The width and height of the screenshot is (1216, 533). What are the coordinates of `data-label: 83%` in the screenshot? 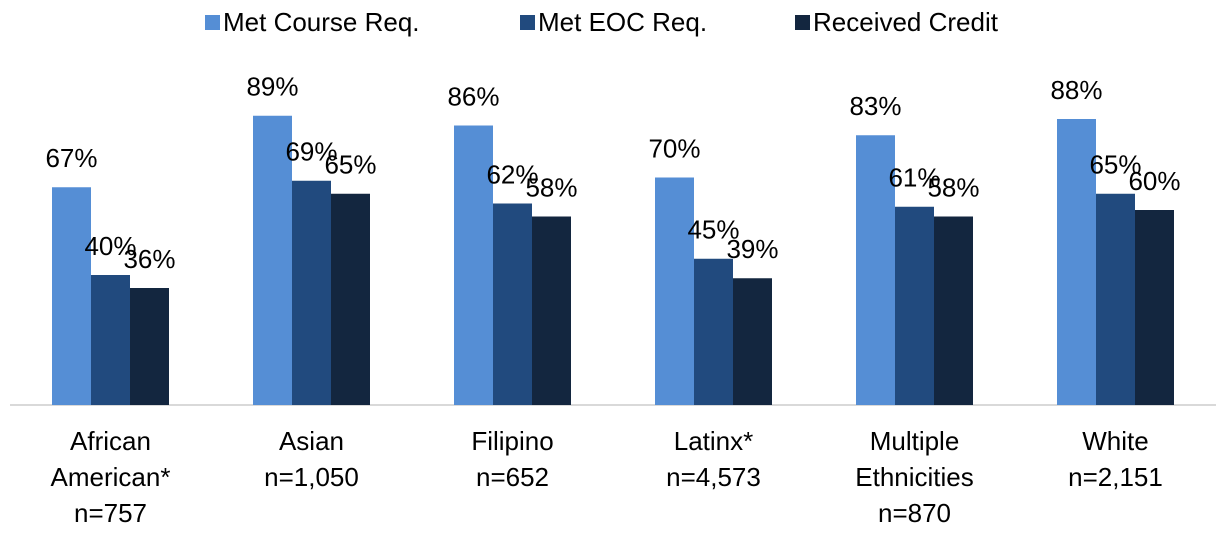 It's located at (875, 106).